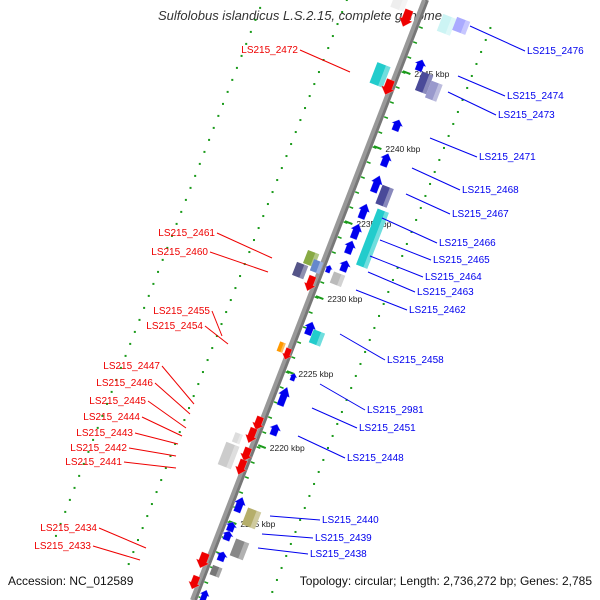 The height and width of the screenshot is (600, 600). I want to click on gene-2460b, so click(310, 283).